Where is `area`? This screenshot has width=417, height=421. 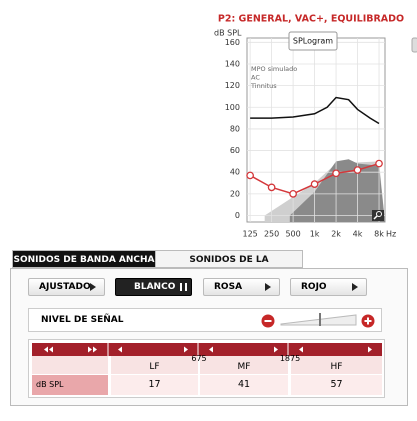
area is located at coordinates (337, 190).